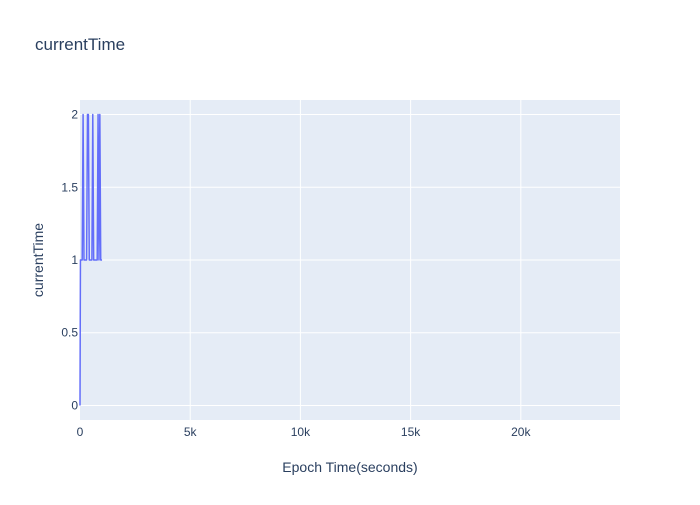  I want to click on chart-title: currentTime, so click(80, 44).